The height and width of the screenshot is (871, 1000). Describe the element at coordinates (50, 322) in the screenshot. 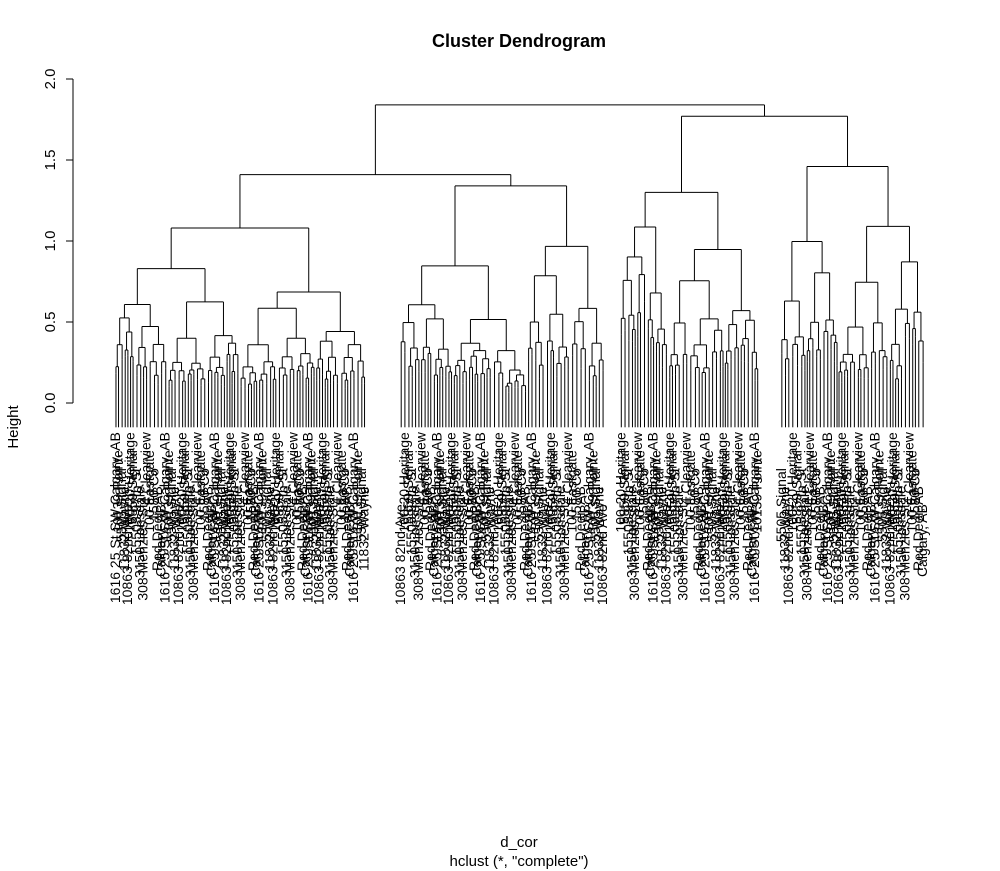

I see `y-tick-label: 0.5` at that location.